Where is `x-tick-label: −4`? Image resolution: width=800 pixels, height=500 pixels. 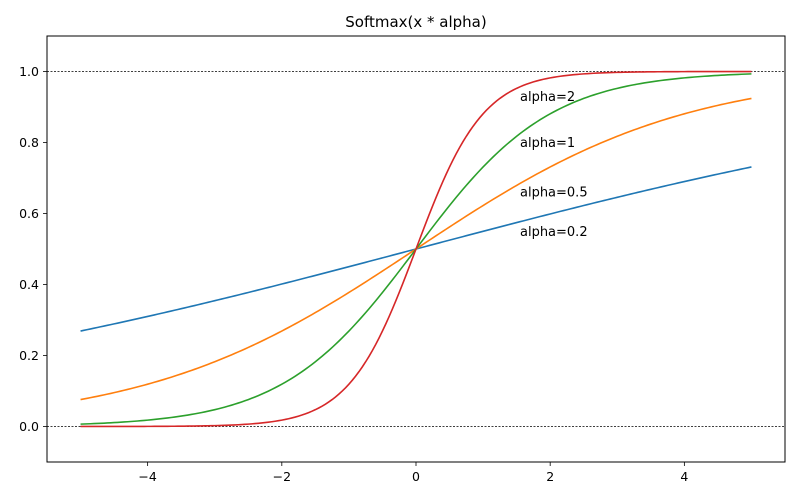
x-tick-label: −4 is located at coordinates (147, 476).